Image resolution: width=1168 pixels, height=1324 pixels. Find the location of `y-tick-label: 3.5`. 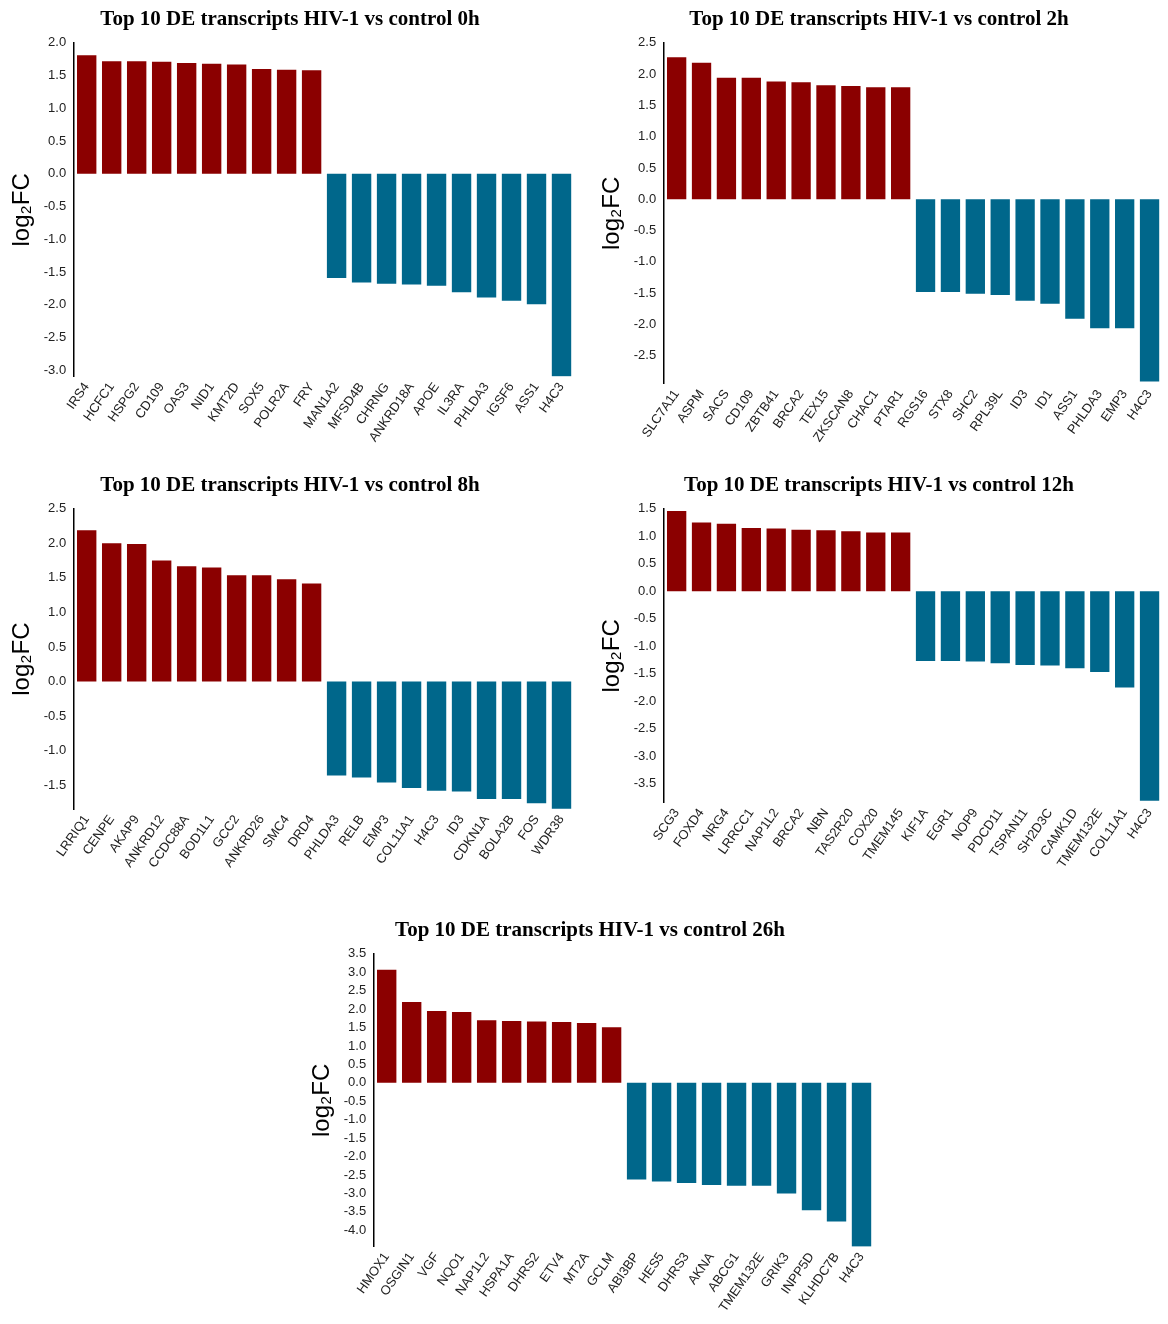

y-tick-label: 3.5 is located at coordinates (357, 953).